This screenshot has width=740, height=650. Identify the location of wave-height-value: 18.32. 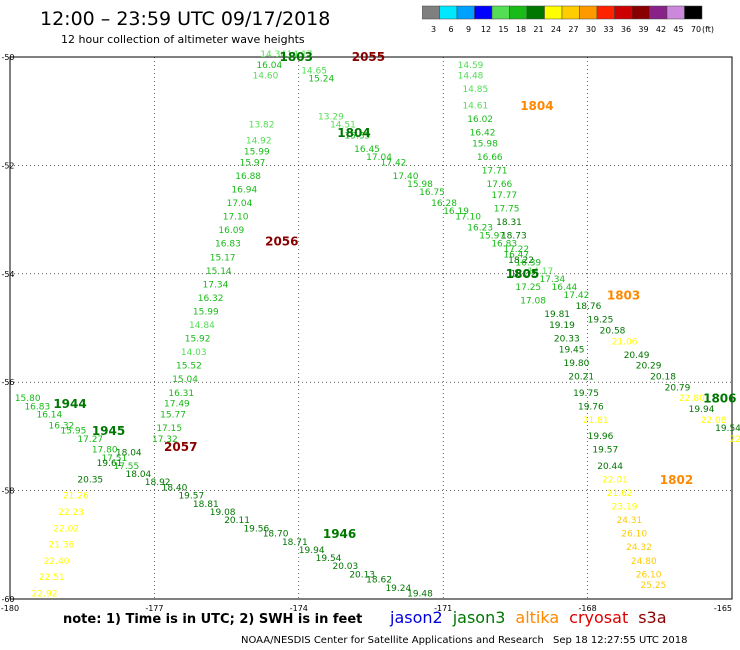
(524, 275).